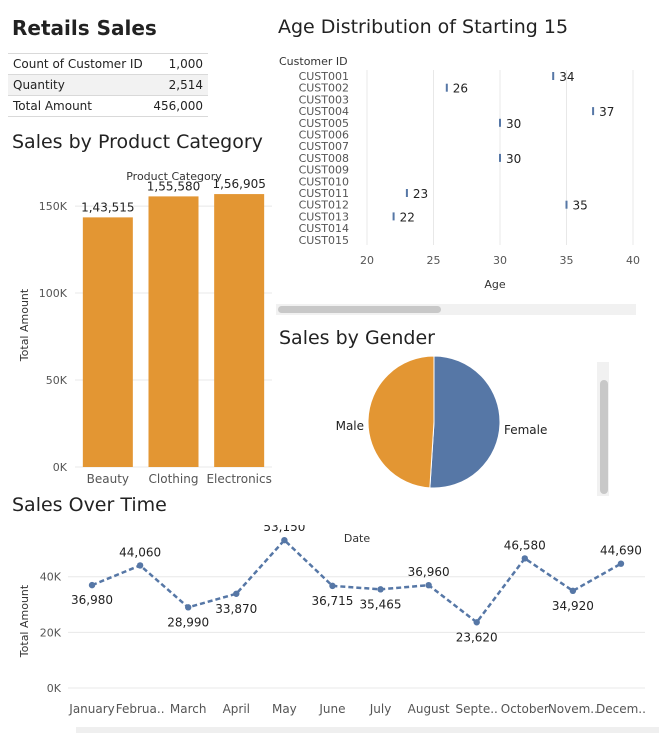 This screenshot has height=733, width=659. Describe the element at coordinates (324, 88) in the screenshot. I see `age-y-tick-label: CUST002` at that location.